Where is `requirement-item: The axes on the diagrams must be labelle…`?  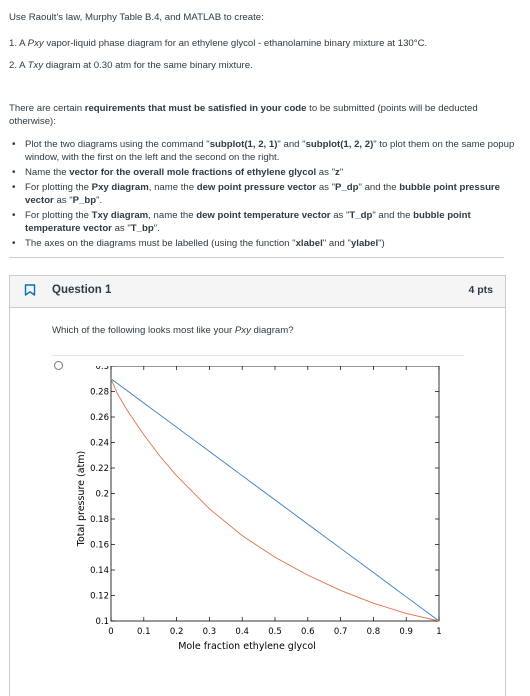
requirement-item: The axes on the diagrams must be labelle… is located at coordinates (266, 243).